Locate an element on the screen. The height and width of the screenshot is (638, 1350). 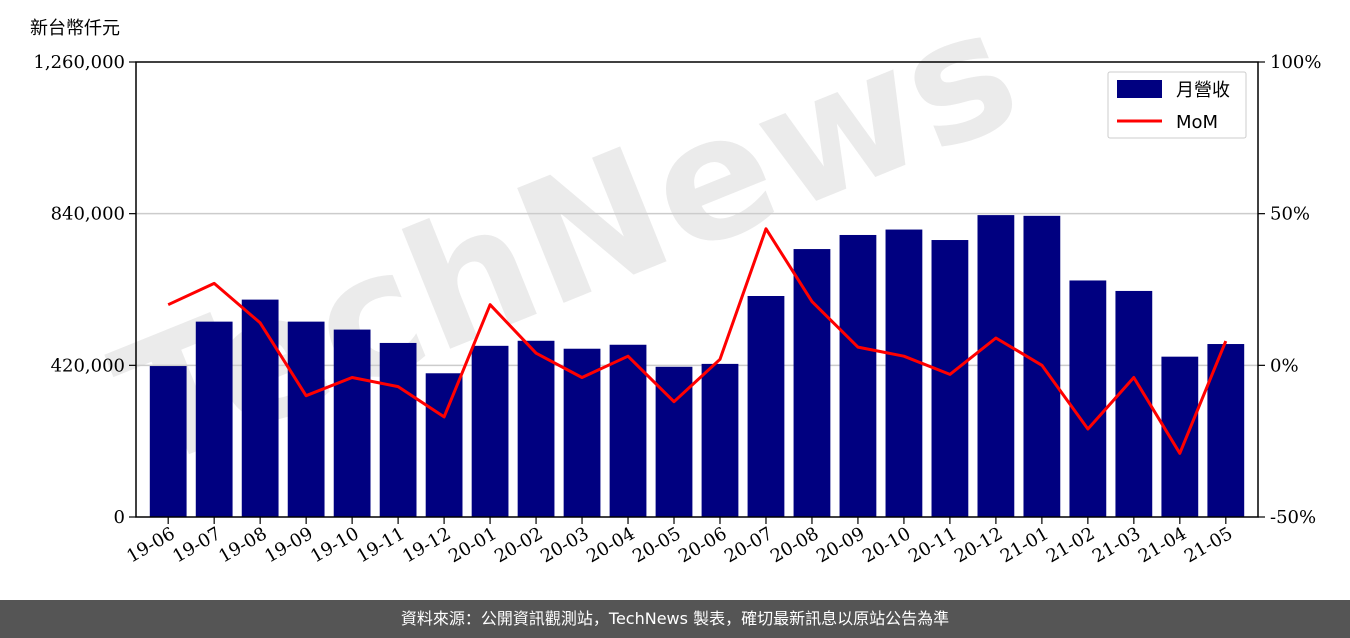
x-tick-label: 20-01 is located at coordinates (472, 545).